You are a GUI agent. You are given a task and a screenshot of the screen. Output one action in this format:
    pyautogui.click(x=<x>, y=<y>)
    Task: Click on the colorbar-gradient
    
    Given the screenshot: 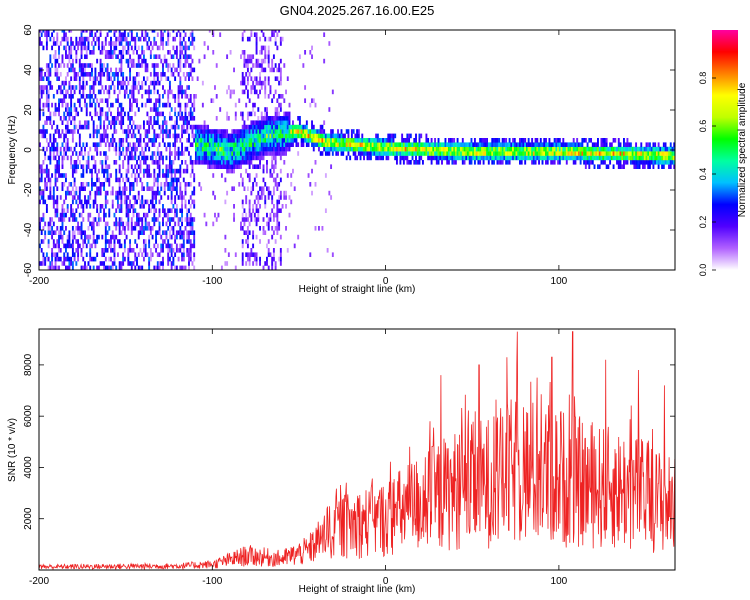 What is the action you would take?
    pyautogui.click(x=725, y=150)
    